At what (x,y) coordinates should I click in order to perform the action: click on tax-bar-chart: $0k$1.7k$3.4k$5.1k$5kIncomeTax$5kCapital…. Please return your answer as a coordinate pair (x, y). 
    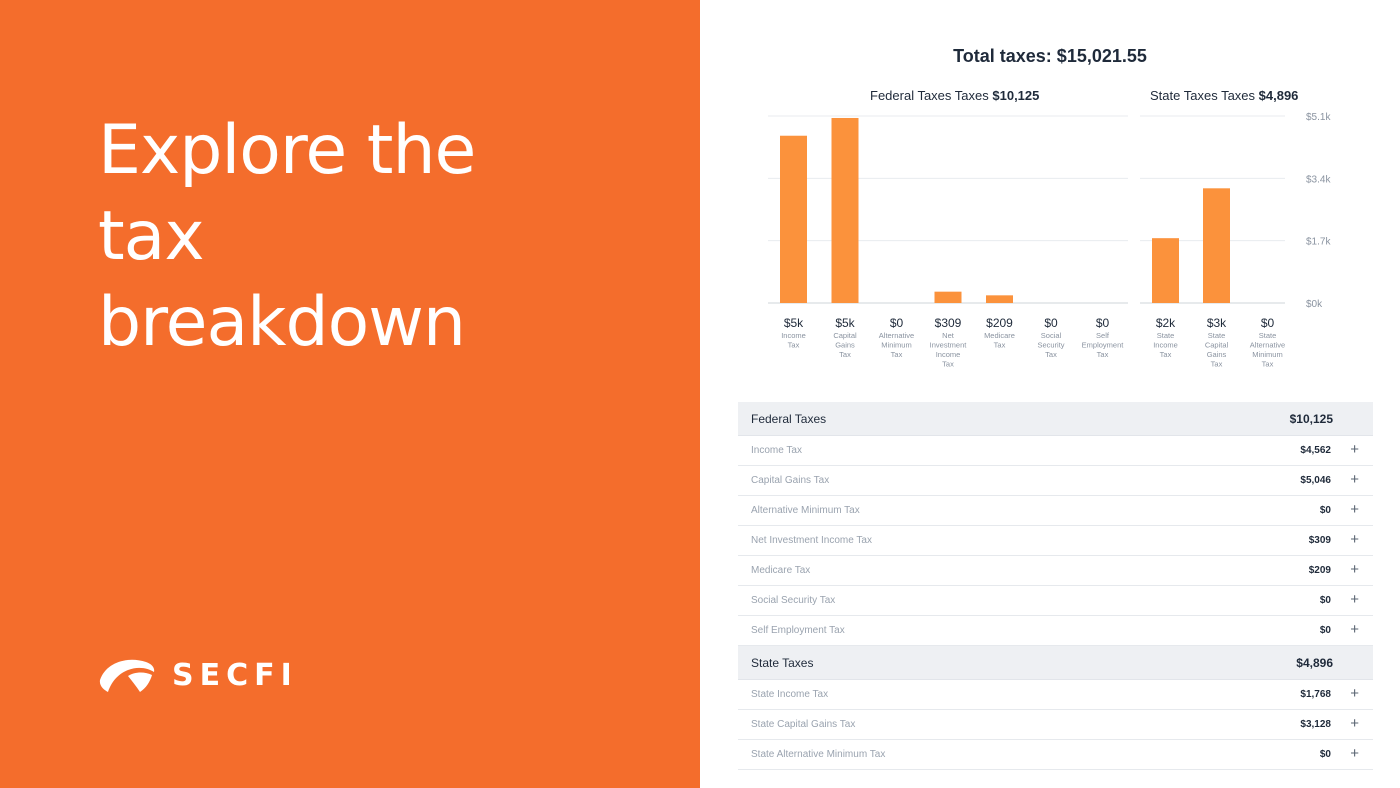
    Looking at the image, I should click on (1049, 240).